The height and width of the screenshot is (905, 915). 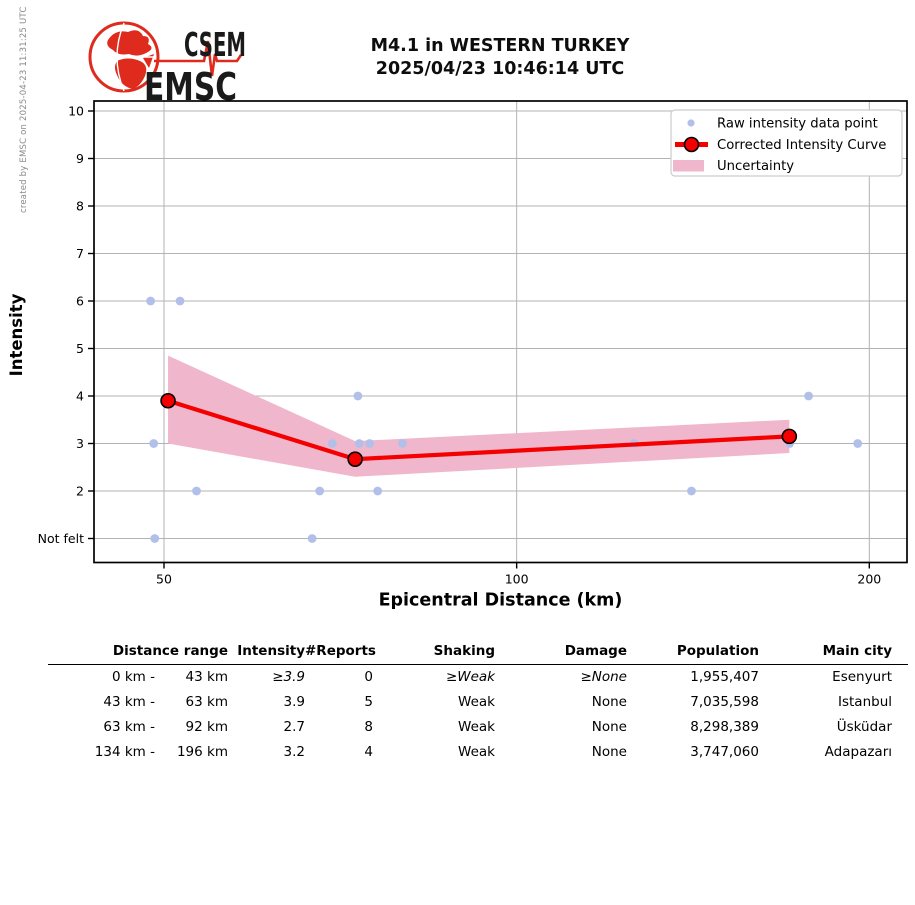 I want to click on y-tick-label: 8, so click(x=80, y=206).